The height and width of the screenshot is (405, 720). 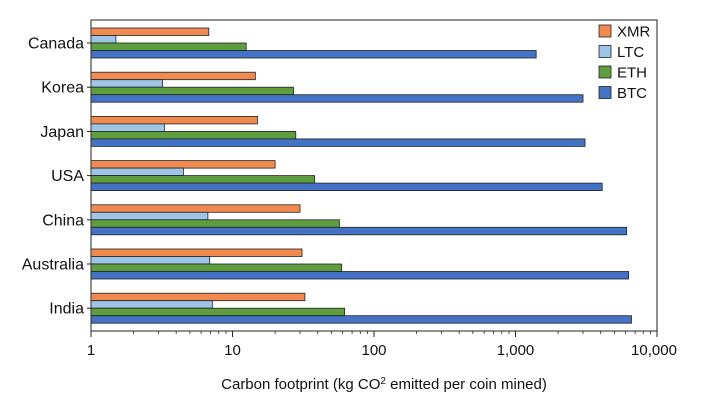 What do you see at coordinates (103, 39) in the screenshot?
I see `bar-canada-ltc` at bounding box center [103, 39].